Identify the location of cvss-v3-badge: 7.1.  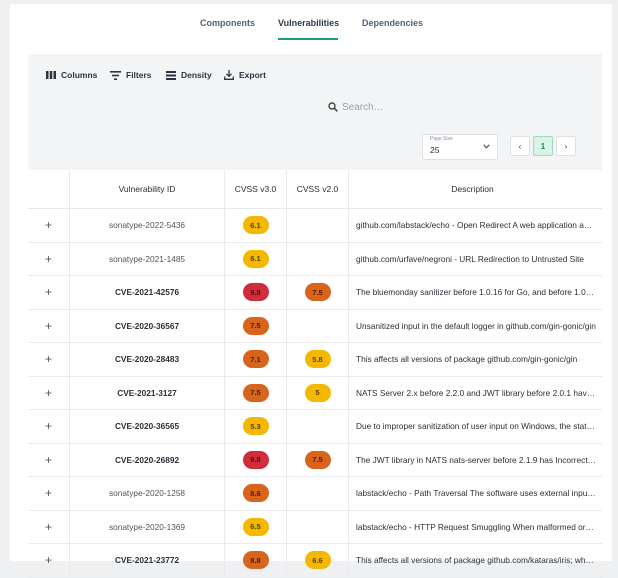
(255, 359).